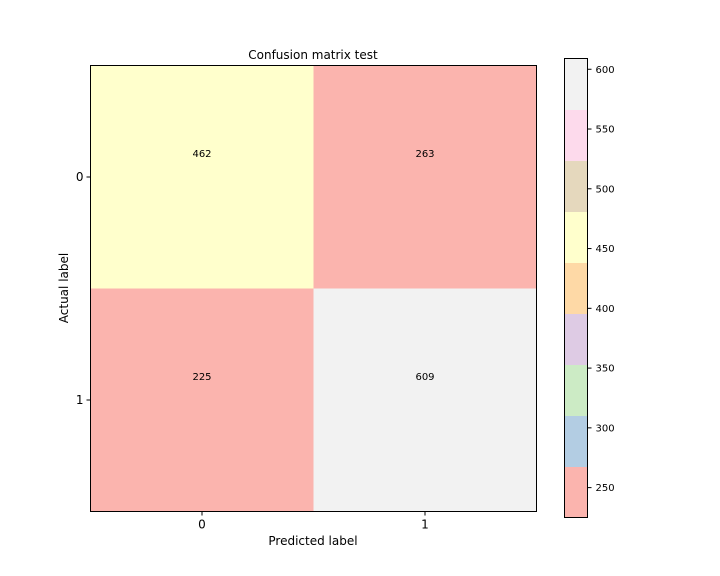 The height and width of the screenshot is (576, 720). What do you see at coordinates (80, 400) in the screenshot?
I see `y-tick-label: 1` at bounding box center [80, 400].